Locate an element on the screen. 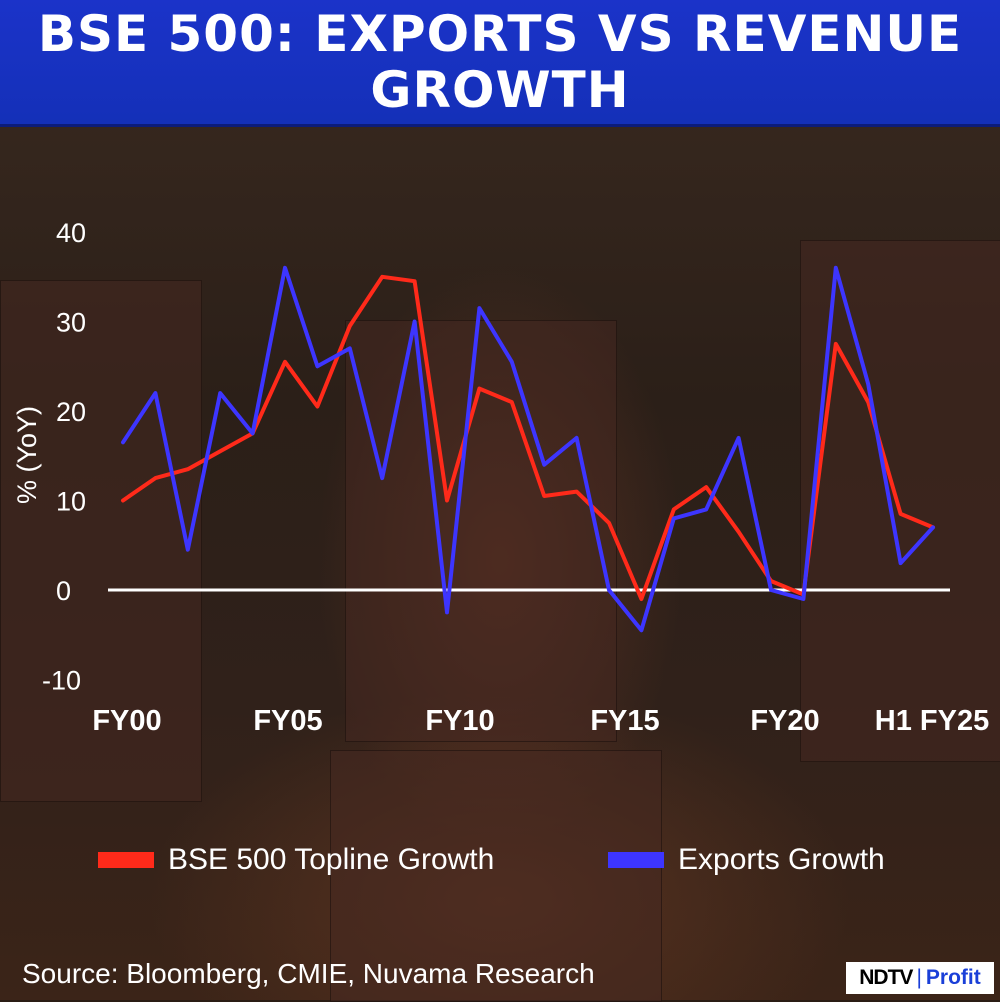 The width and height of the screenshot is (1000, 1002). container-stack-right is located at coordinates (900, 501).